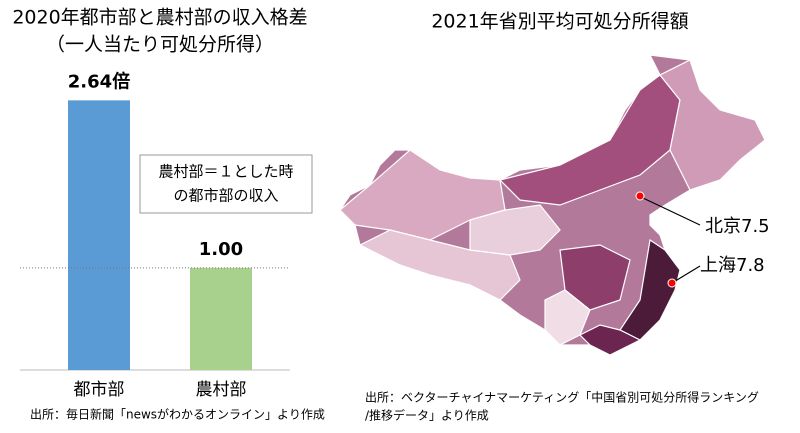  What do you see at coordinates (559, 22) in the screenshot?
I see `map-title: 2021年省別平均可処分所得額` at bounding box center [559, 22].